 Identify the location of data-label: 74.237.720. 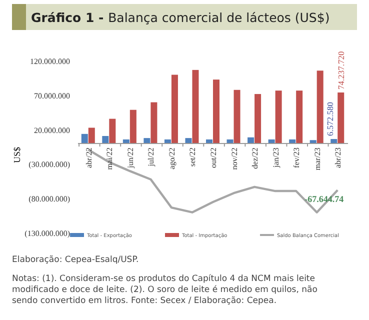
(341, 70).